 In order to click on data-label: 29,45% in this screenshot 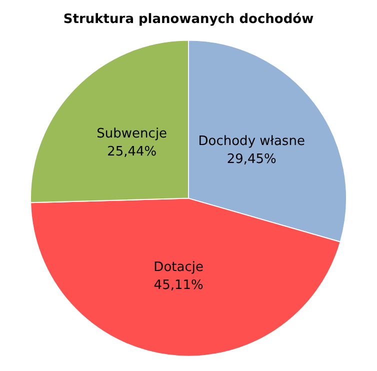, I will do `click(251, 160)`.